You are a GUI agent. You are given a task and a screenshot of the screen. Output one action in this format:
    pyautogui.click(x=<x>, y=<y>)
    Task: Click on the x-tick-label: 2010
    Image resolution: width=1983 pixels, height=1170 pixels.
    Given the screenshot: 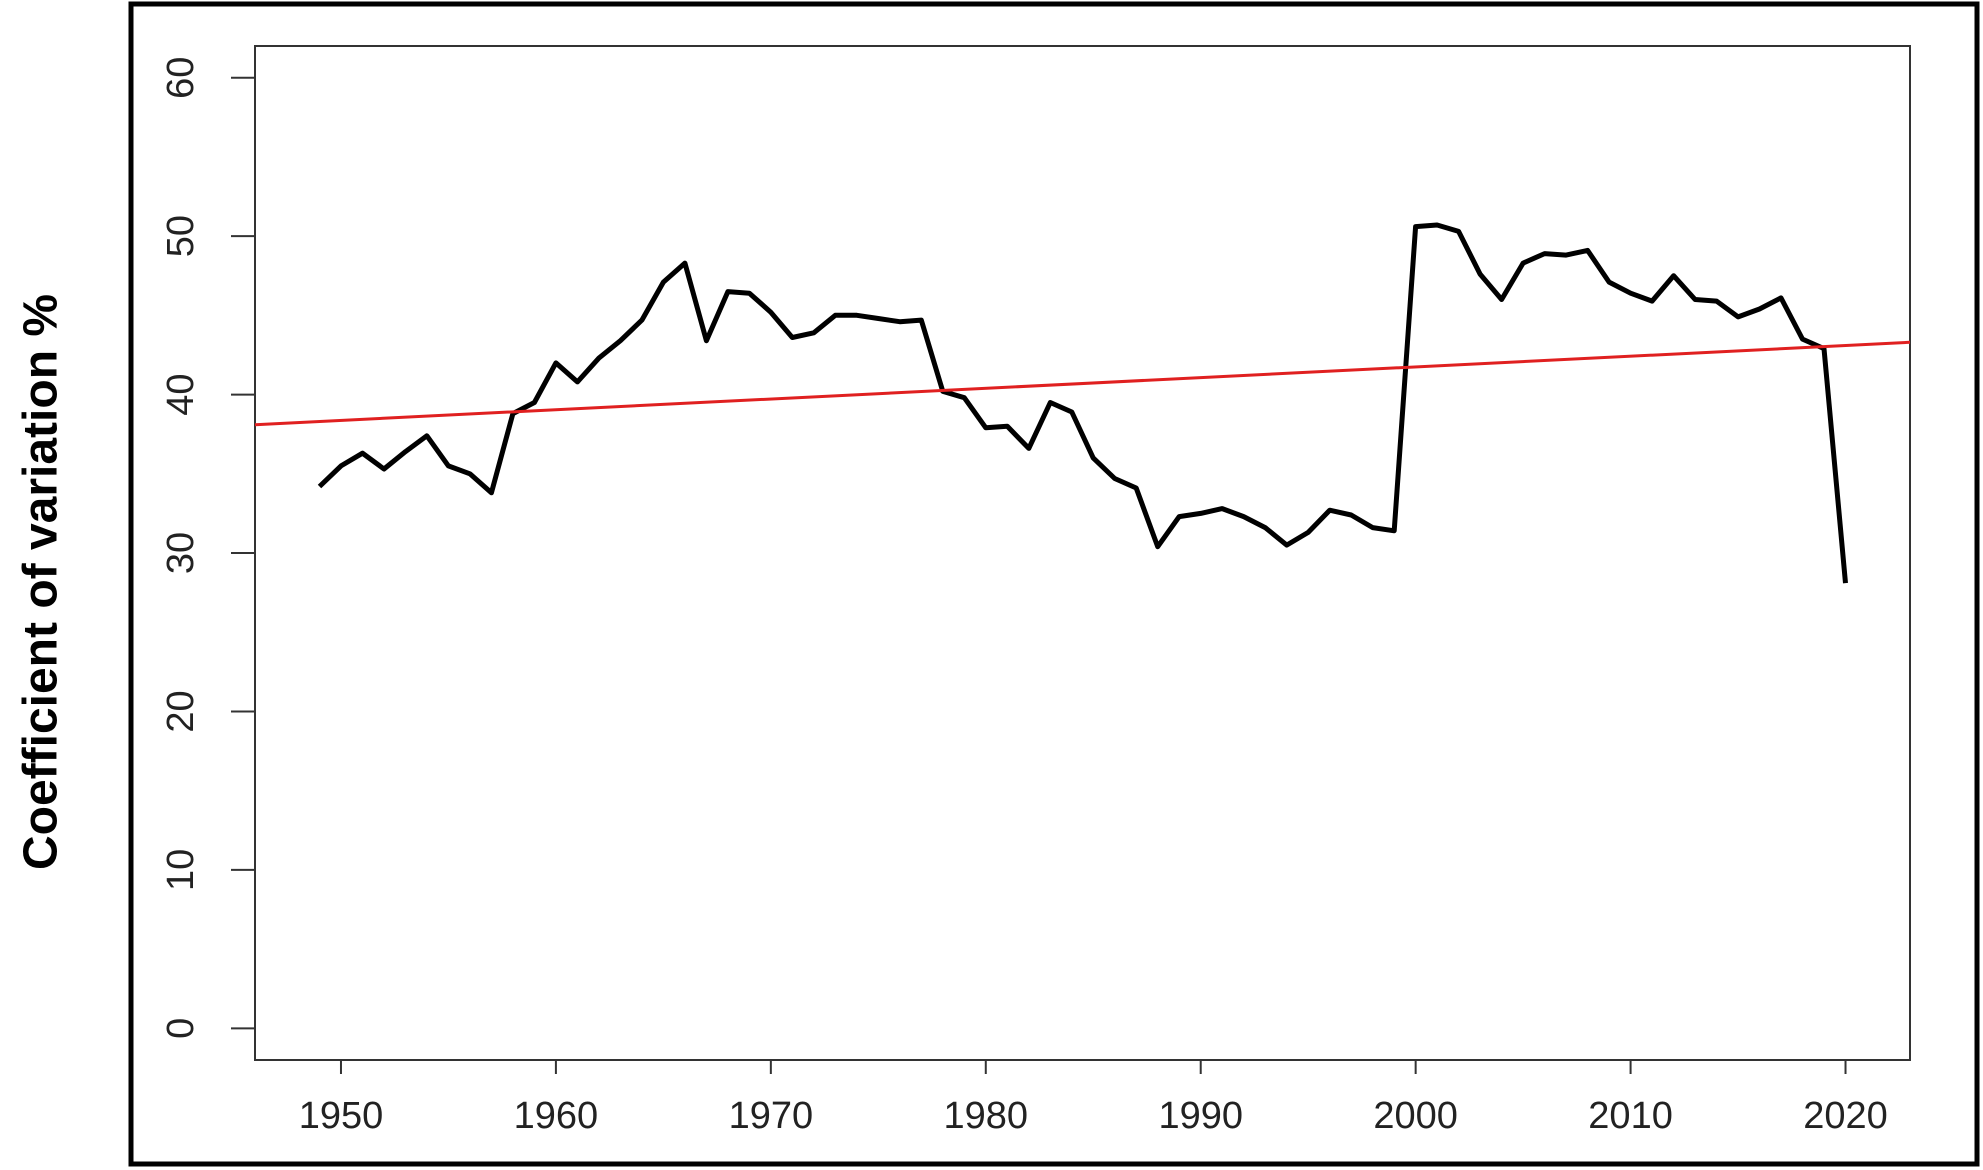 What is the action you would take?
    pyautogui.click(x=1630, y=1116)
    